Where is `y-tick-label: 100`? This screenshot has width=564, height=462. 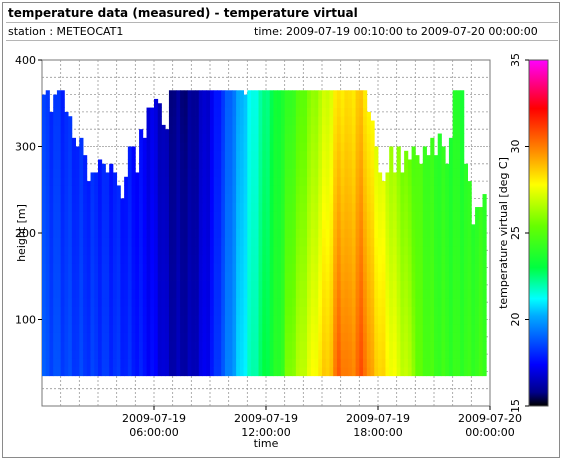 y-tick-label: 100 is located at coordinates (25, 320).